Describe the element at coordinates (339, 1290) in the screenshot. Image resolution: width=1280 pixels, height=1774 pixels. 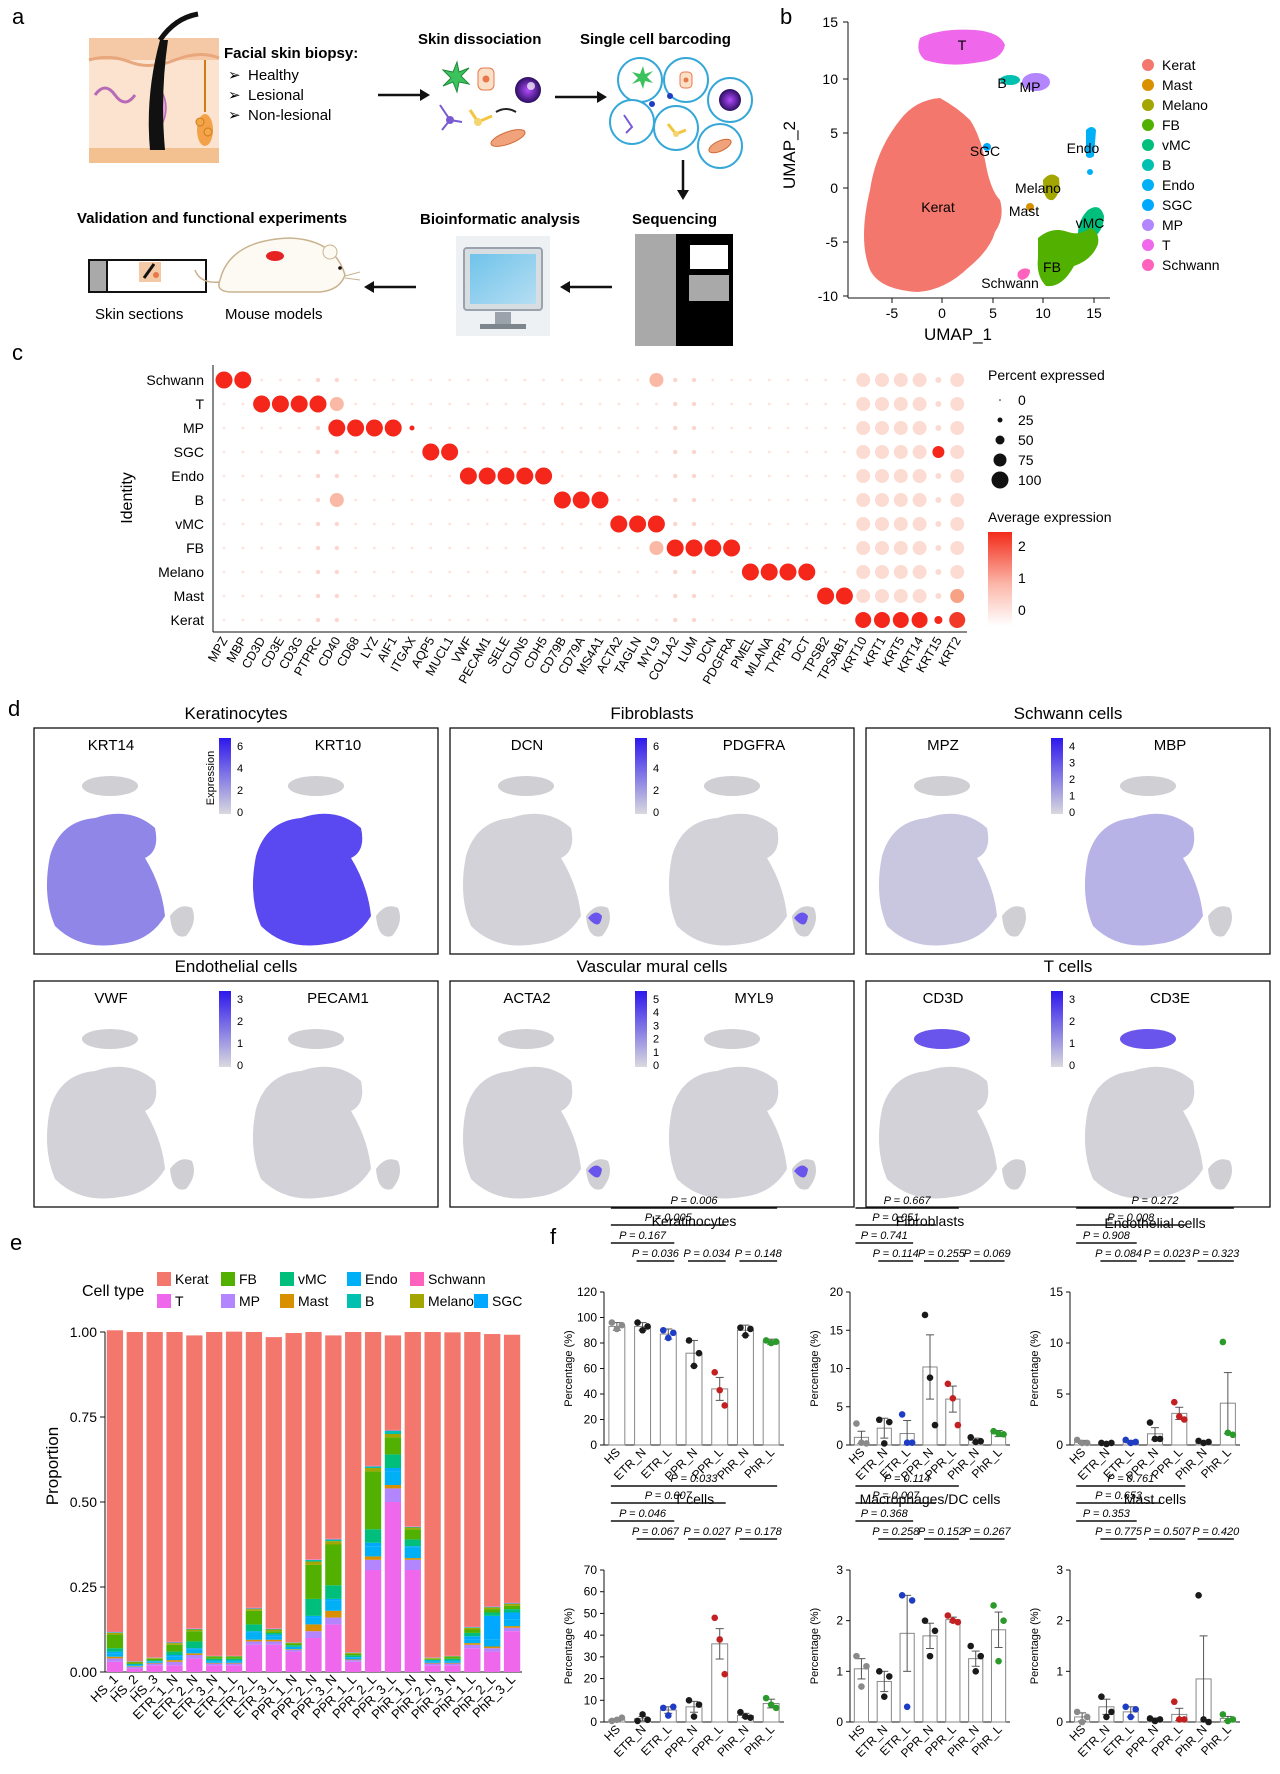
I see `celltype-legend: Kerat FB vMC Endo Schwann T MP Mast B Melano SGC` at that location.